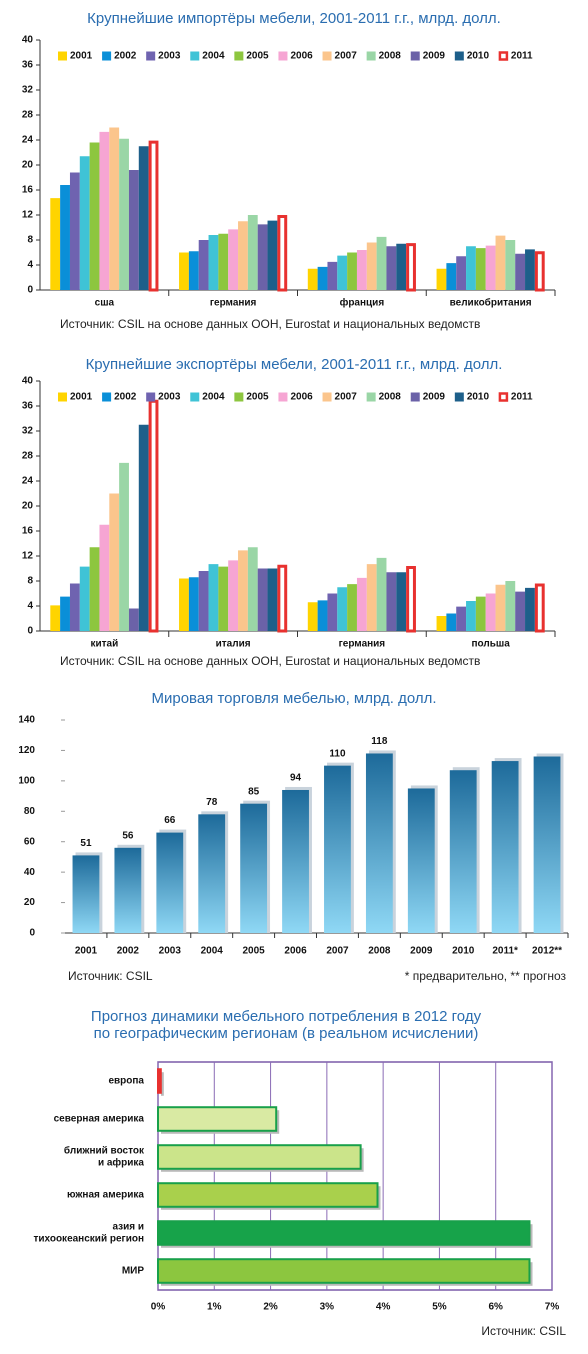 This screenshot has width=588, height=1354. I want to click on y-tick-label: 0, so click(30, 290).